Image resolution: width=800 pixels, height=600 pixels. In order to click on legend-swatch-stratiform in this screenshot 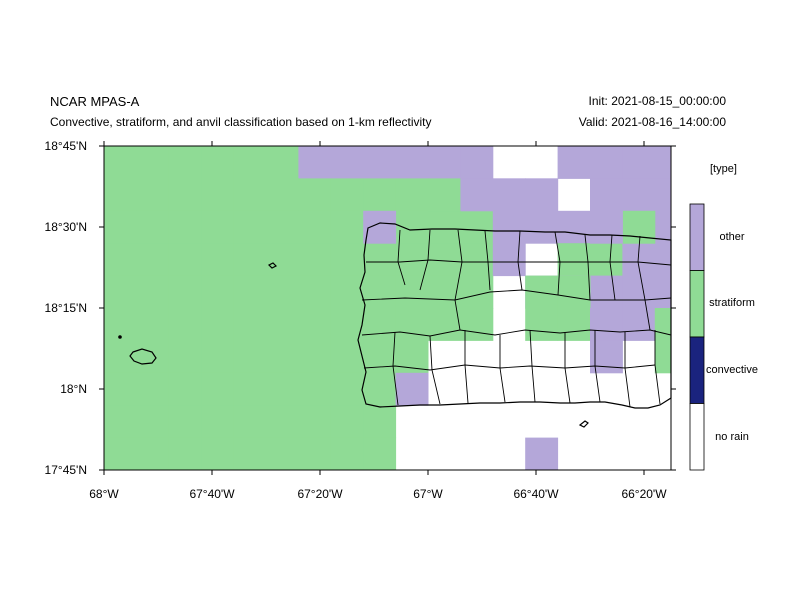, I will do `click(697, 304)`.